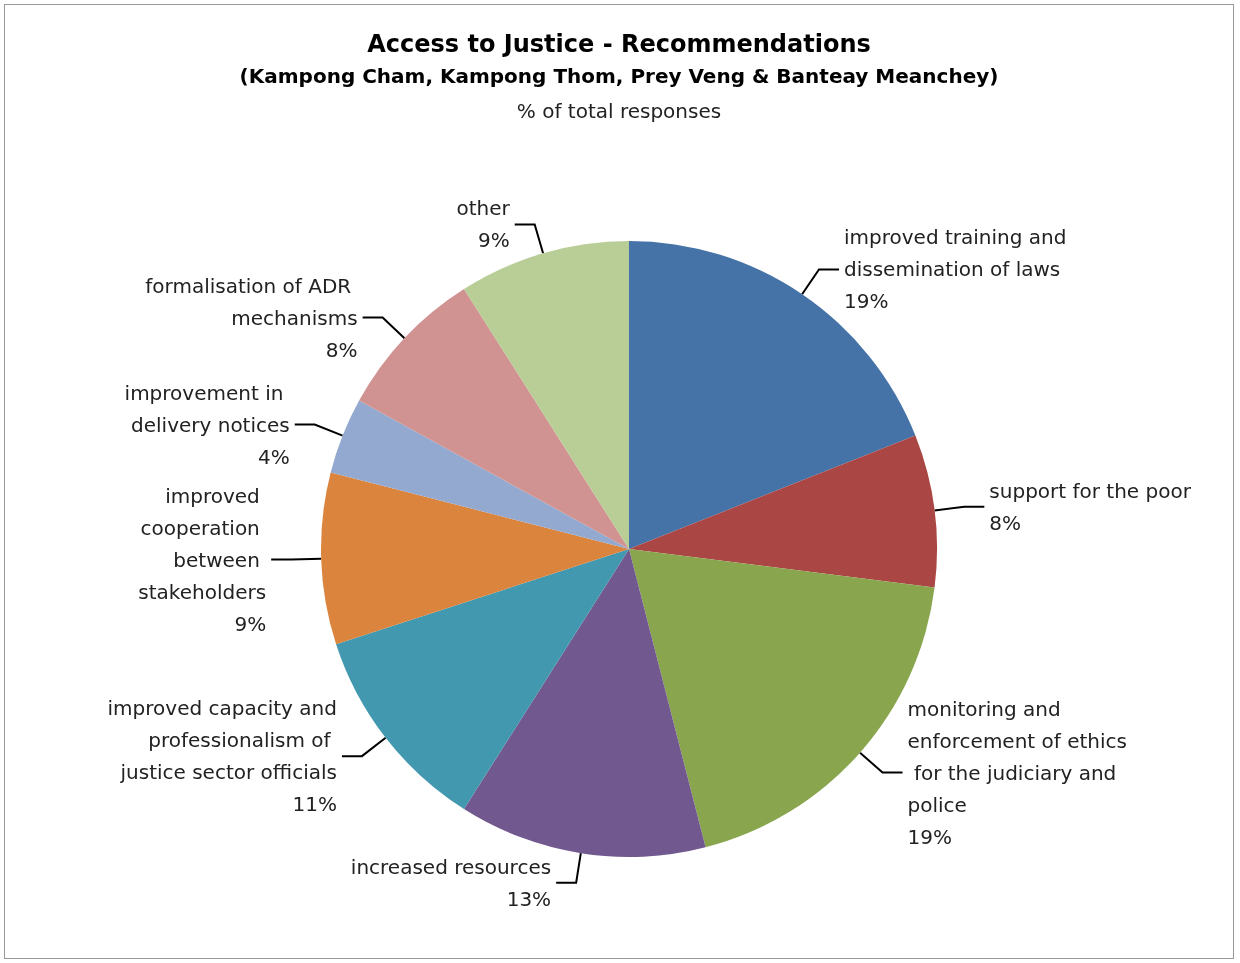 The image size is (1240, 963). What do you see at coordinates (1017, 756) in the screenshot?
I see `slice-label: monitoring and enforcement of ethics for the judiciary and police` at bounding box center [1017, 756].